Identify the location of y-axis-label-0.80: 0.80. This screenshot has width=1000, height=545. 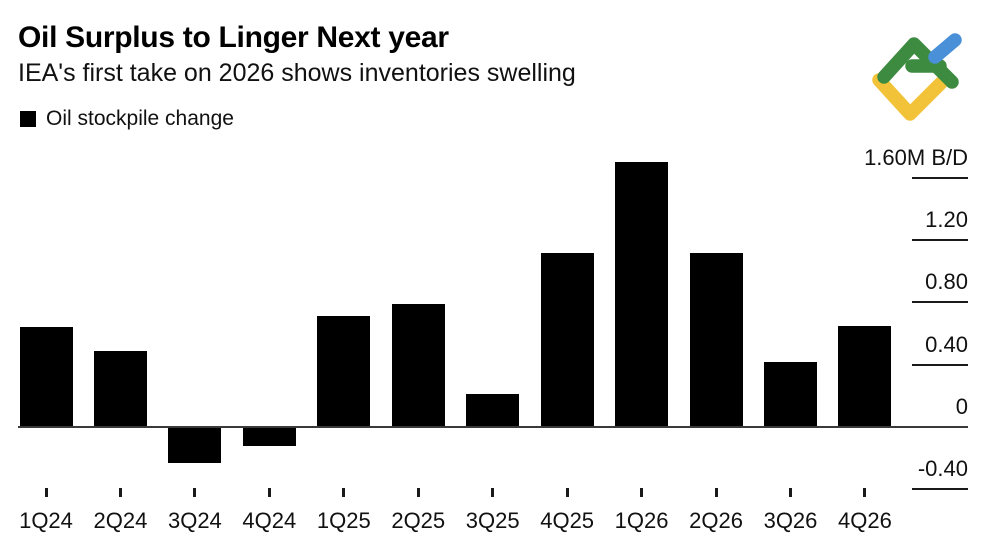
(946, 282).